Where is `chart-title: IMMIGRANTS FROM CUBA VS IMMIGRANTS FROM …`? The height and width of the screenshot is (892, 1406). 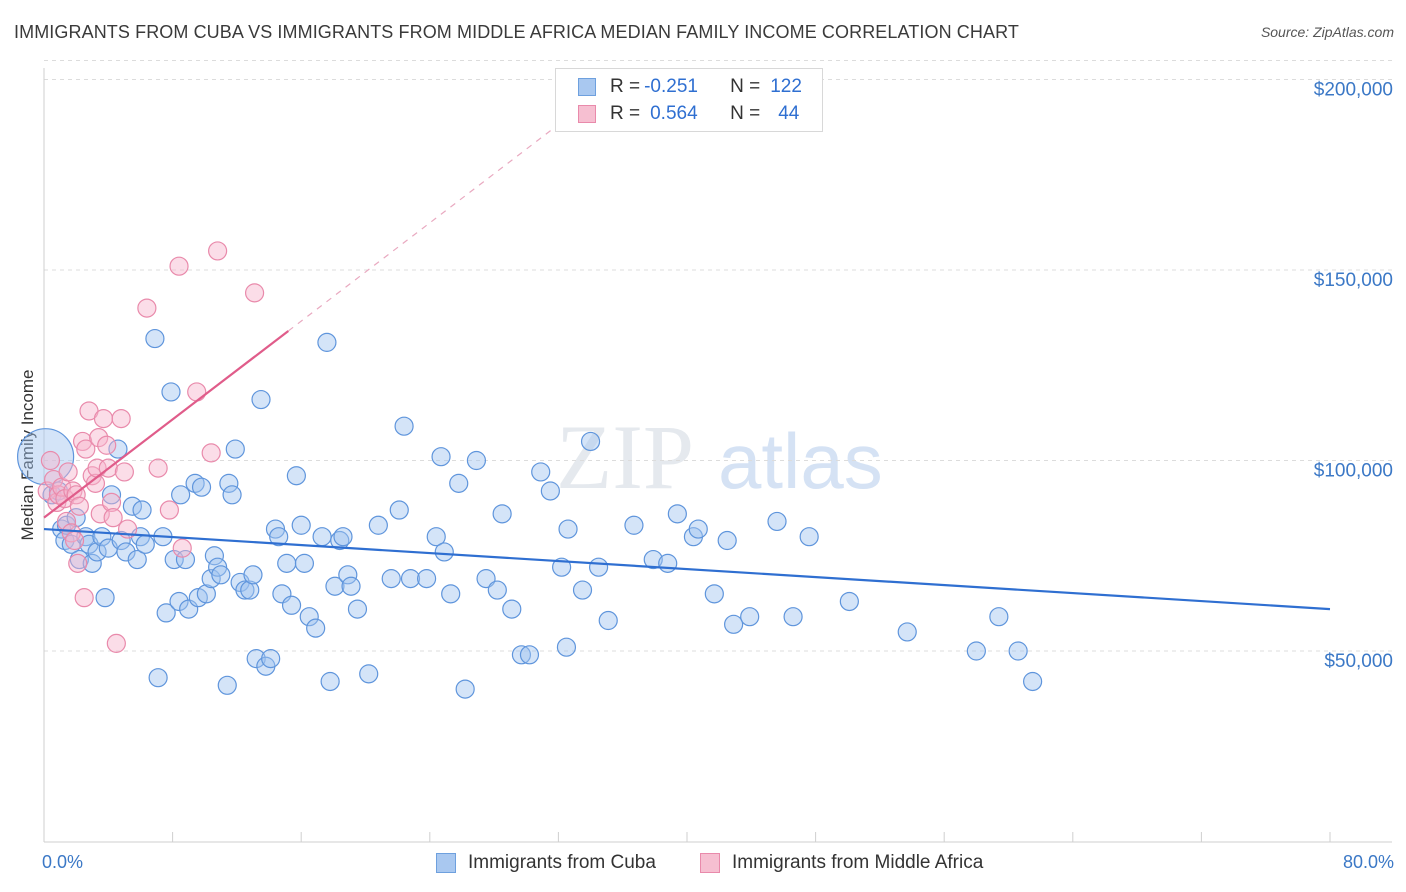 chart-title: IMMIGRANTS FROM CUBA VS IMMIGRANTS FROM … is located at coordinates (516, 32).